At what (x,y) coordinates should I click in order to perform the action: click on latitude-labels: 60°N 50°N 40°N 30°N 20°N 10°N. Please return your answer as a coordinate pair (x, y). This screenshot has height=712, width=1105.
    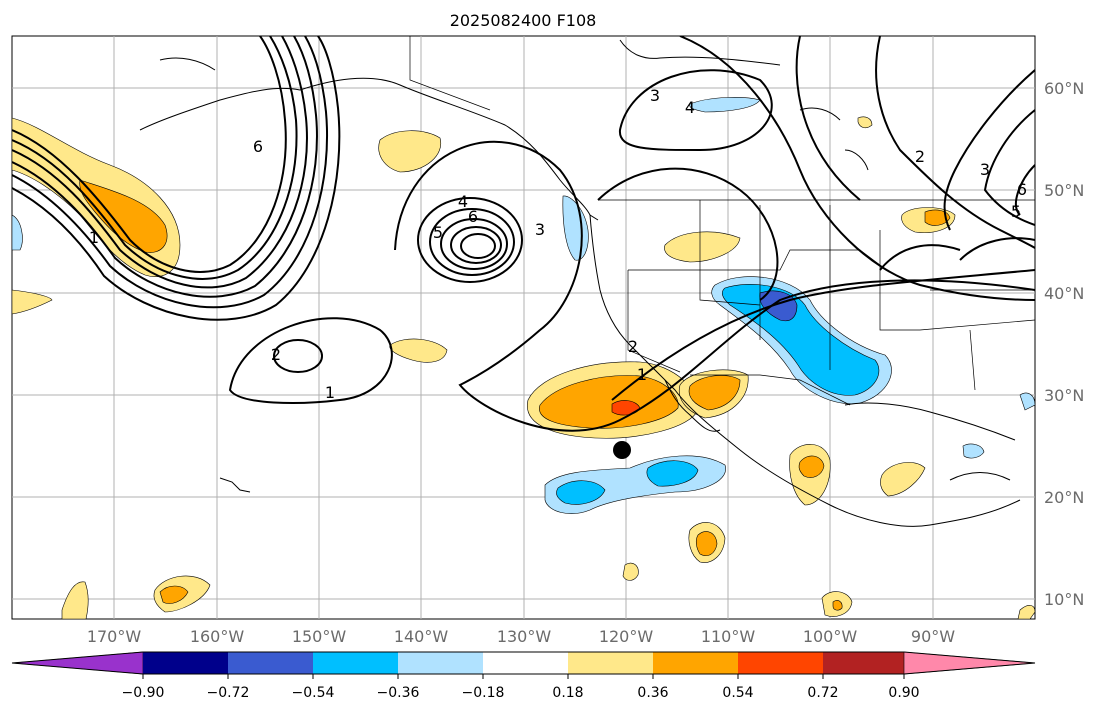
    Looking at the image, I should click on (1064, 344).